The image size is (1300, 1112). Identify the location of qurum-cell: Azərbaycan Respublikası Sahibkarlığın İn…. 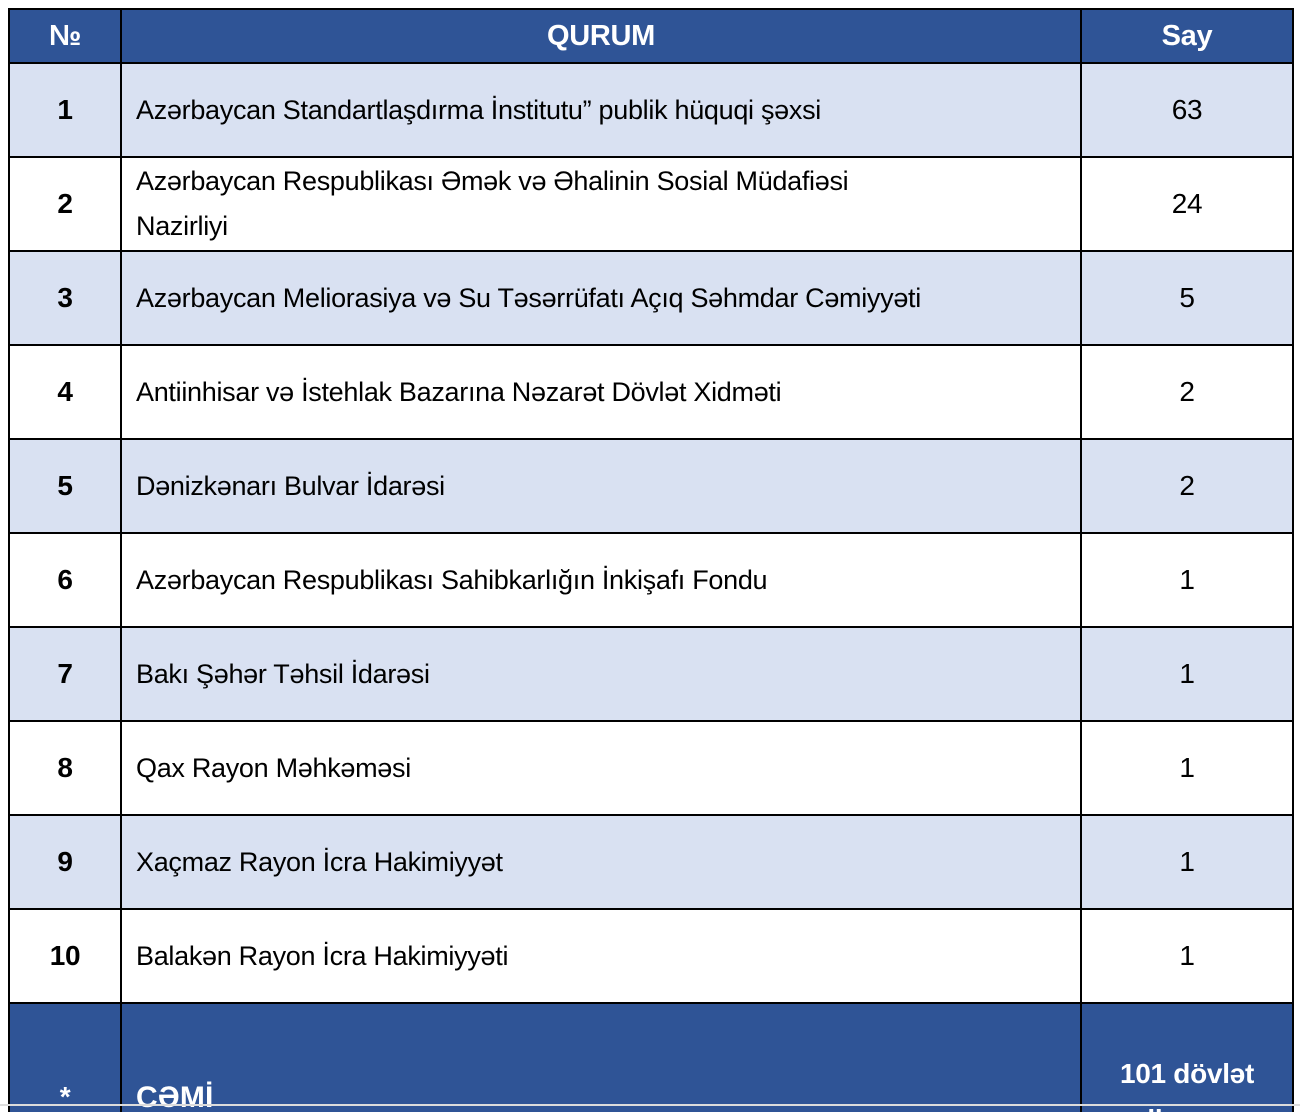
(601, 580).